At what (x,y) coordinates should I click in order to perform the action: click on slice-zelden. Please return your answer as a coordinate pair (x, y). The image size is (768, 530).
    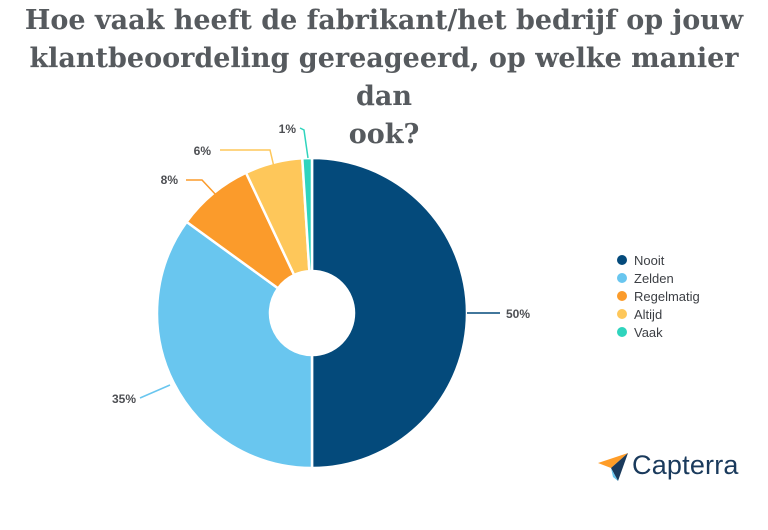
    Looking at the image, I should click on (234, 345).